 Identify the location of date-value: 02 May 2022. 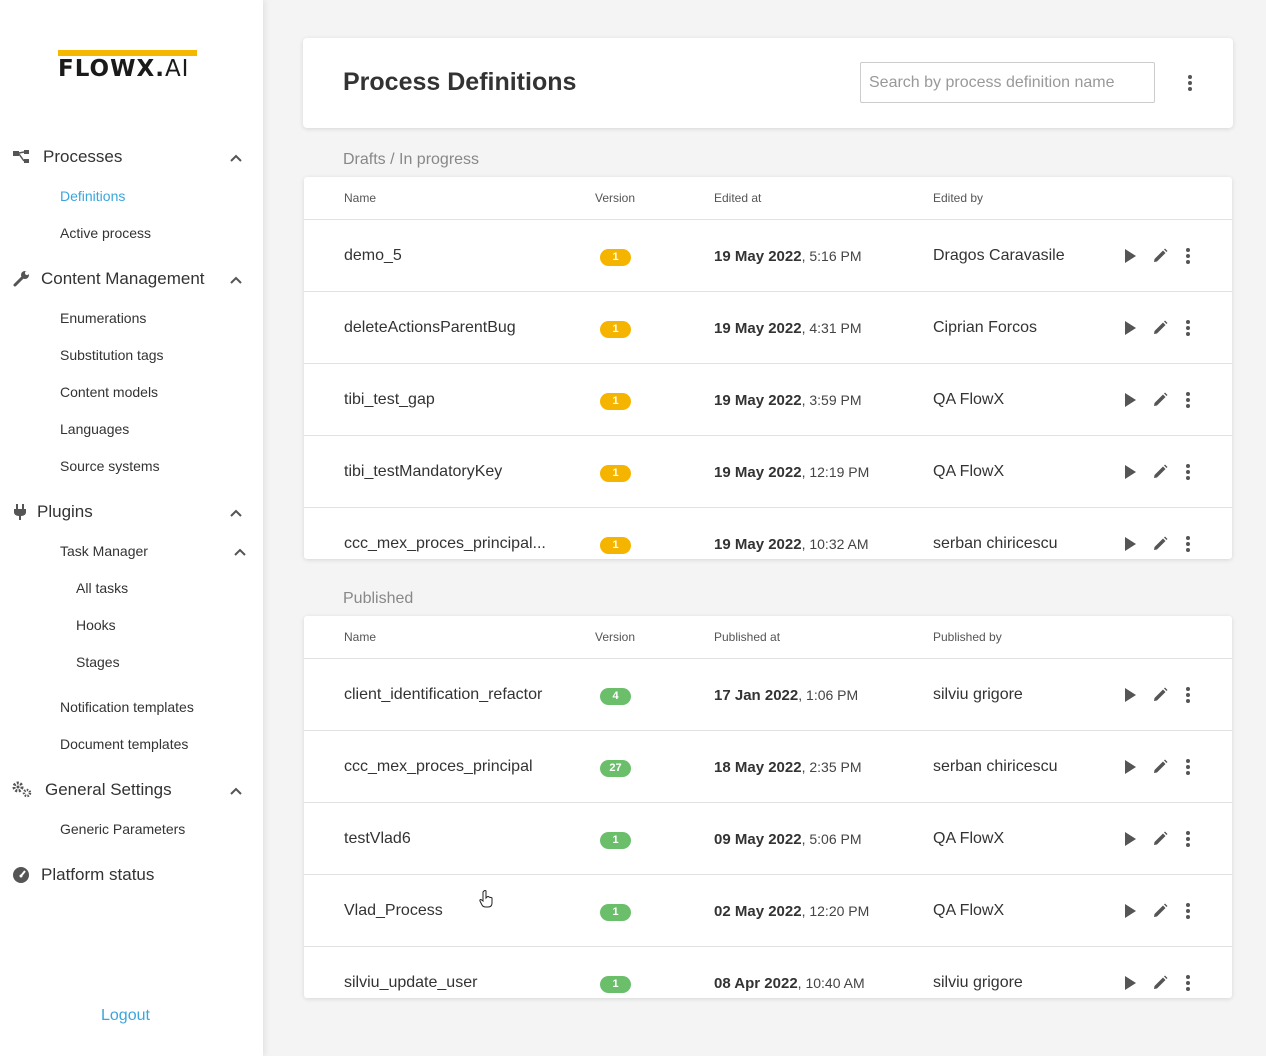
(758, 911).